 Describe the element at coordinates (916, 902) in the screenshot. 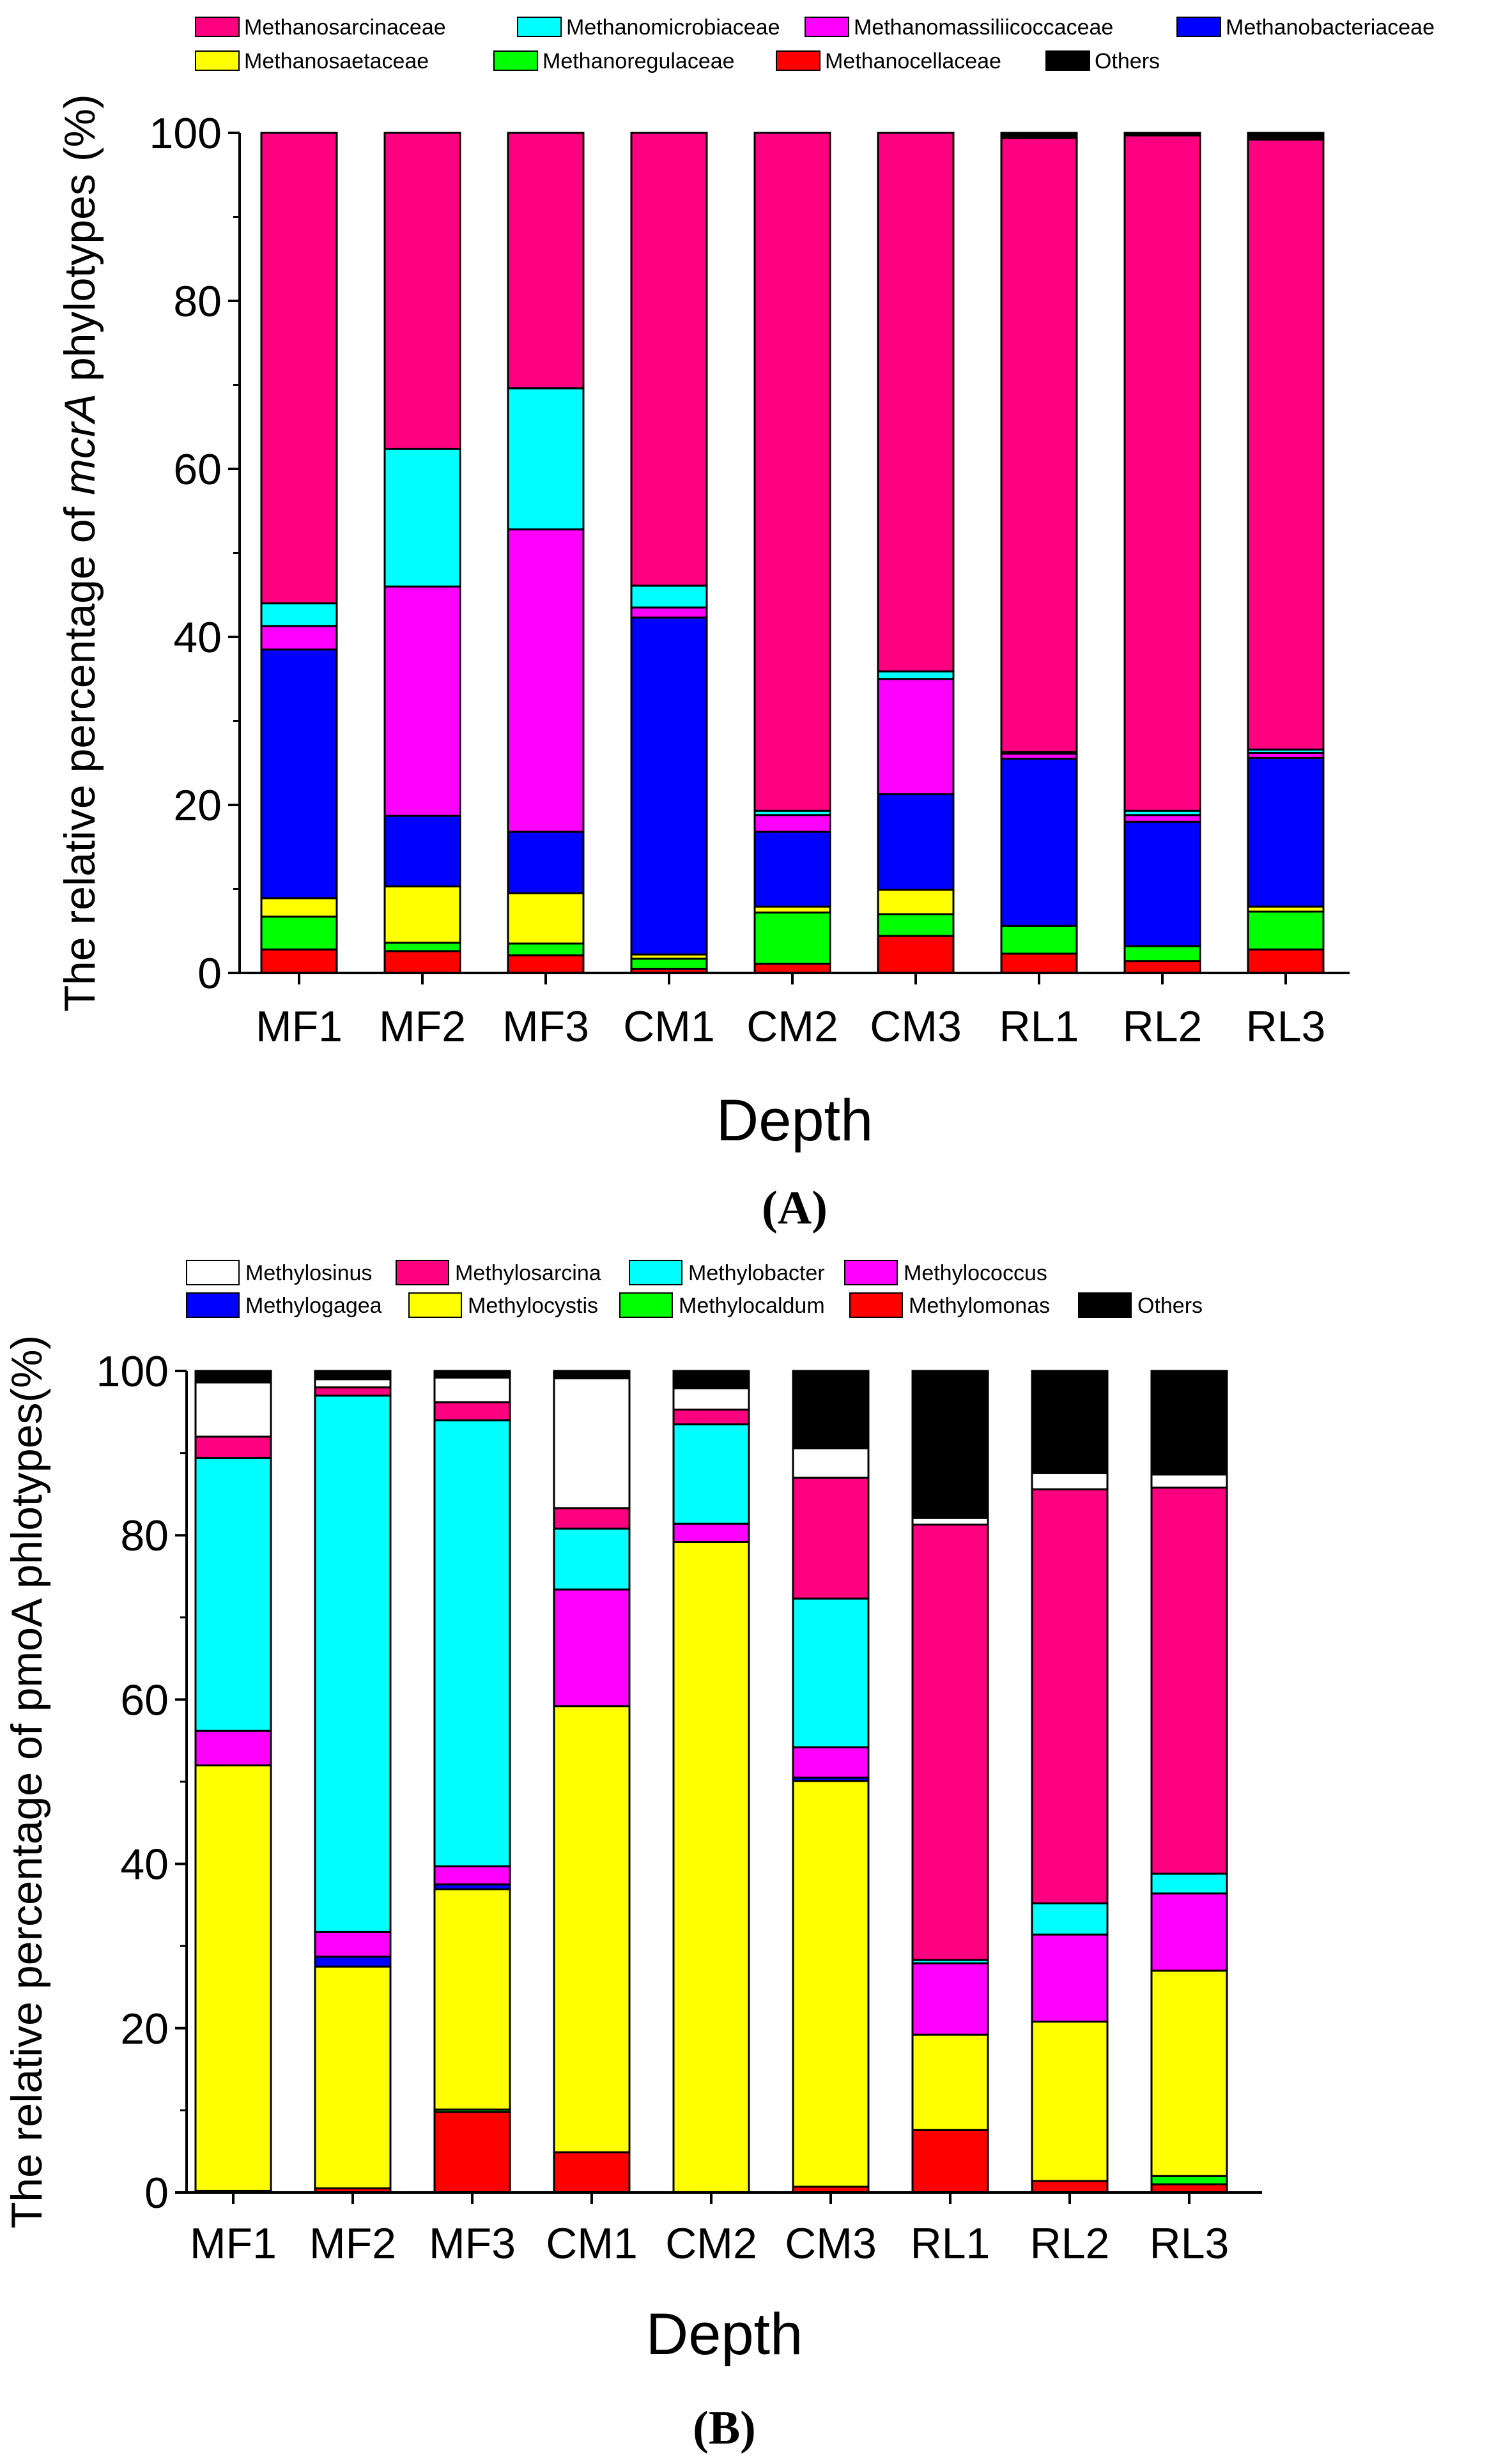

I see `bar-cm3-methanosaetaceae` at that location.